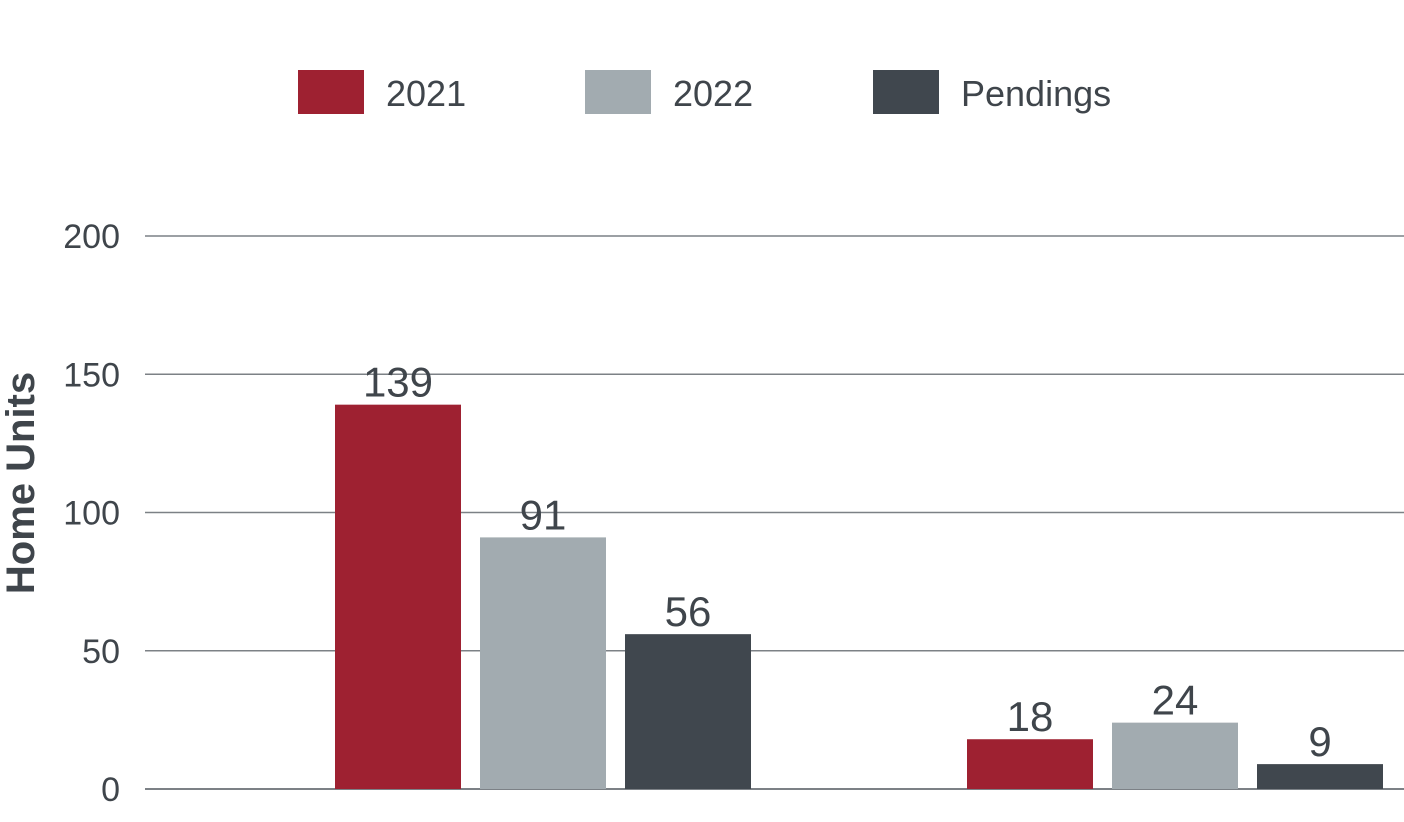 Image resolution: width=1404 pixels, height=822 pixels. What do you see at coordinates (91, 375) in the screenshot?
I see `y-tick-label: 150` at bounding box center [91, 375].